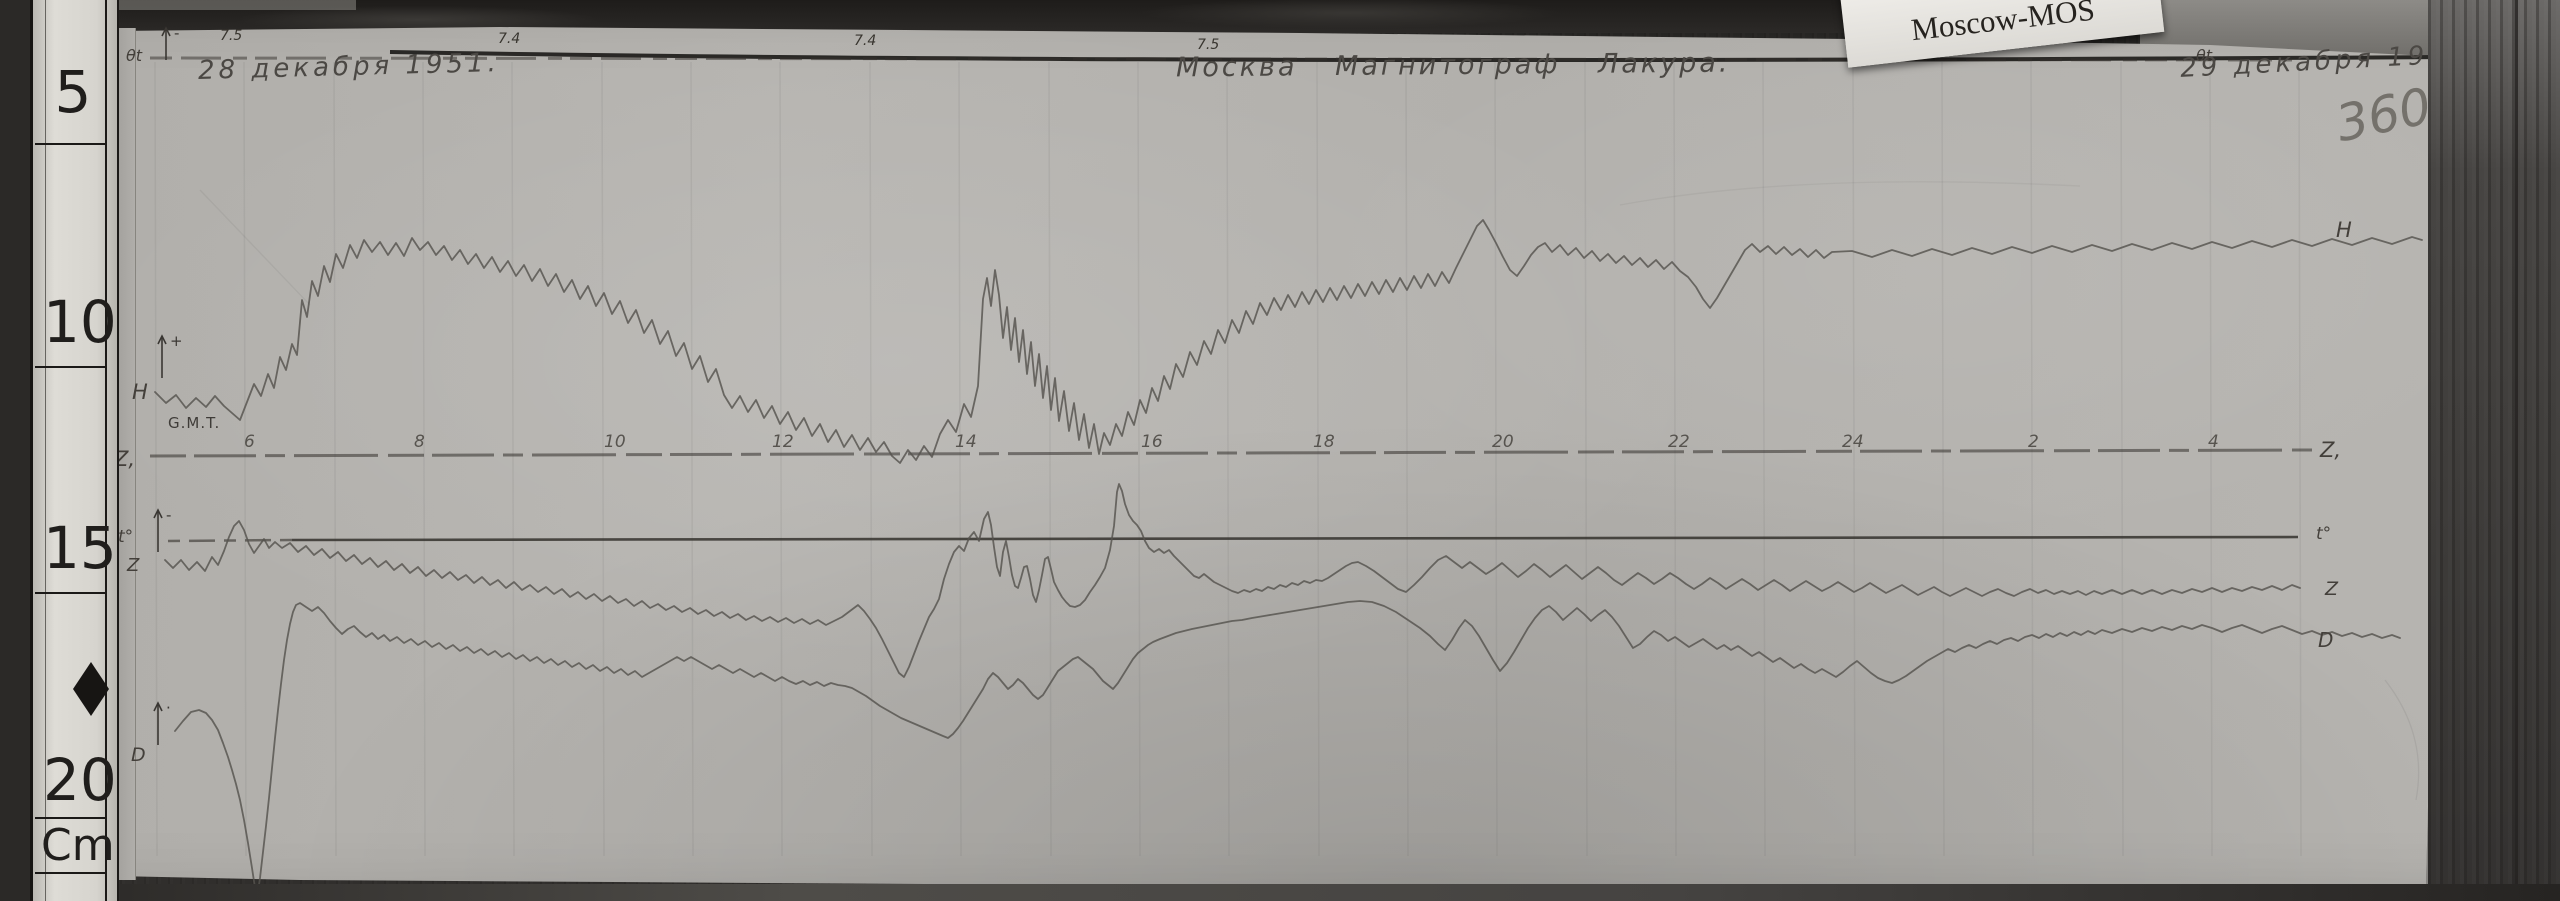  What do you see at coordinates (80, 548) in the screenshot?
I see `ruler-mark-15: 15` at bounding box center [80, 548].